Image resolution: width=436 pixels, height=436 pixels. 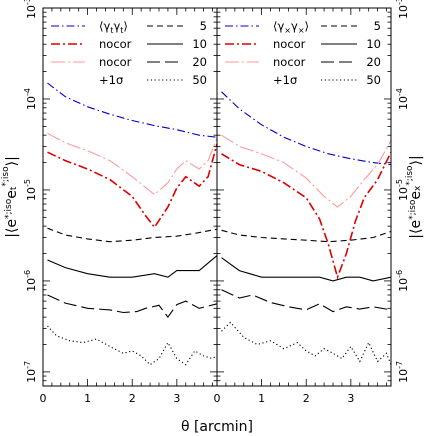 I want to click on y-axis-title-sub: x, so click(x=418, y=188).